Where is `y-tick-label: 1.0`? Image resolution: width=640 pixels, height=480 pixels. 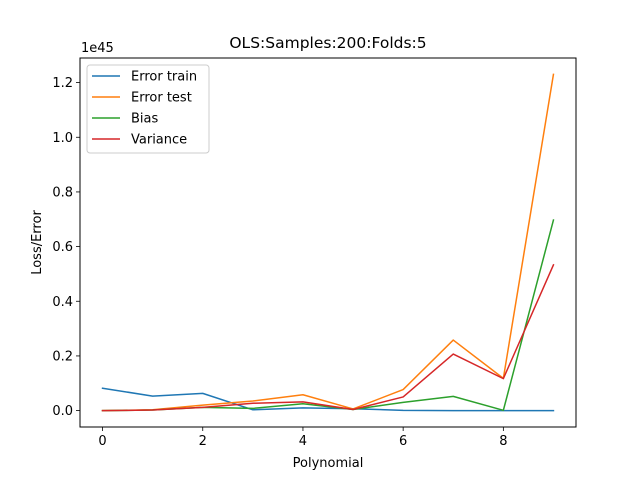 y-tick-label: 1.0 is located at coordinates (62, 138).